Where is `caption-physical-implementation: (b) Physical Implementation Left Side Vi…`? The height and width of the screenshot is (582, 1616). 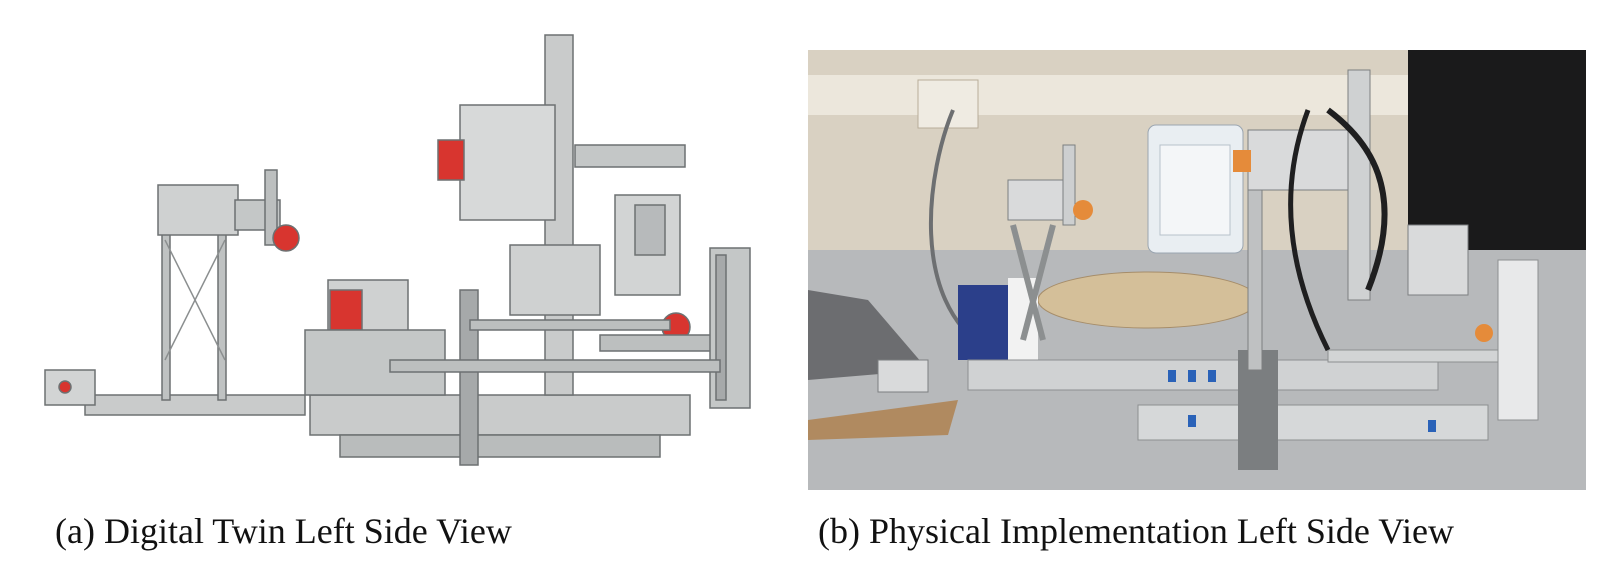 caption-physical-implementation: (b) Physical Implementation Left Side Vi… is located at coordinates (1136, 531).